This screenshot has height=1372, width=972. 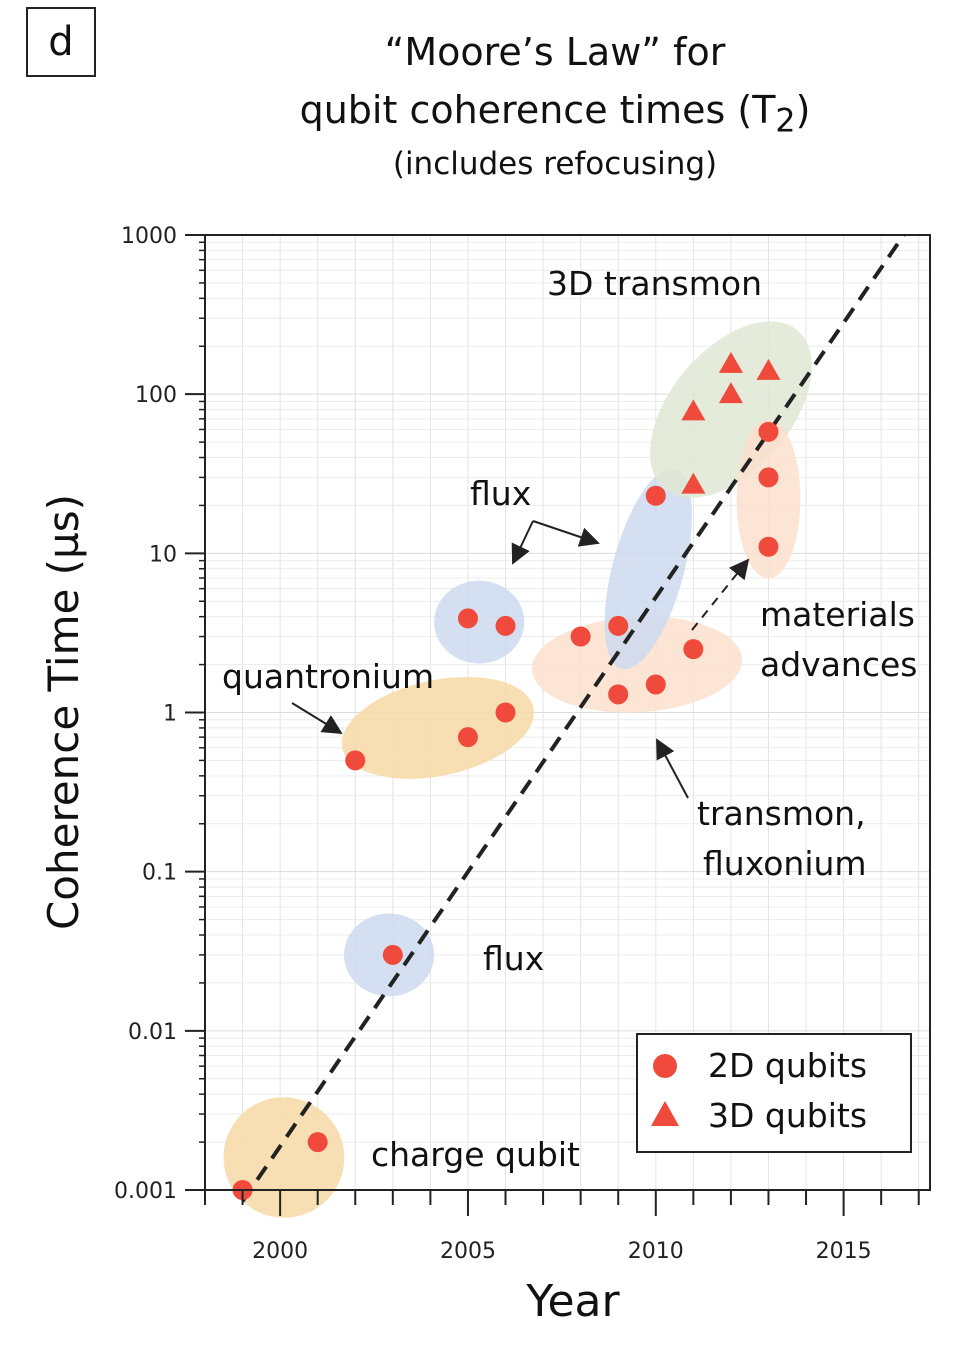 What do you see at coordinates (803, 110) in the screenshot?
I see `chart-title-line2-end: )` at bounding box center [803, 110].